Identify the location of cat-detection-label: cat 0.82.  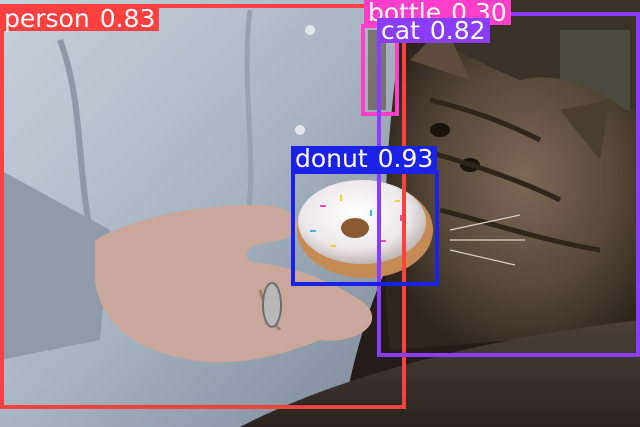
(433, 30).